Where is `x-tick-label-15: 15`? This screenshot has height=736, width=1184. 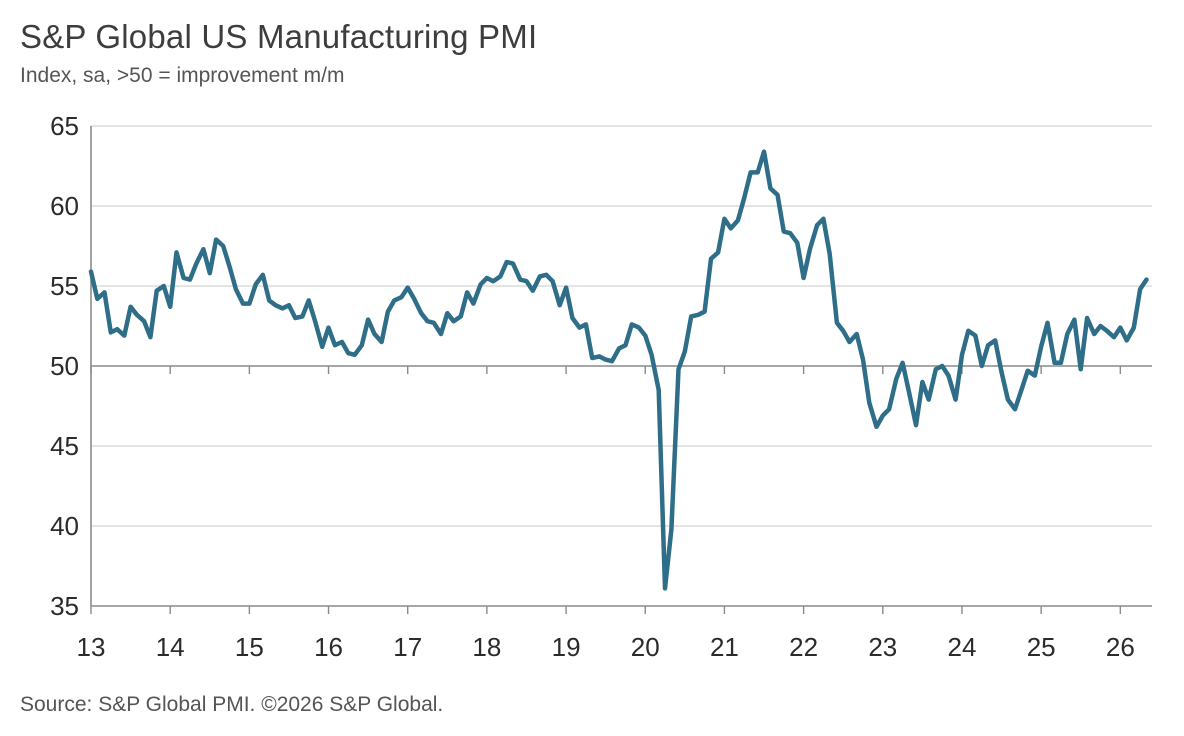
x-tick-label-15: 15 is located at coordinates (249, 647).